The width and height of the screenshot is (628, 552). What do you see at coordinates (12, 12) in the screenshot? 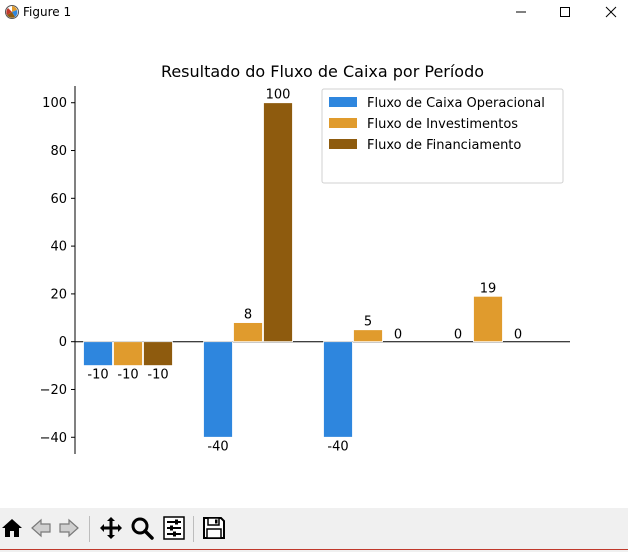
I see `matplotlib-figure-icon` at bounding box center [12, 12].